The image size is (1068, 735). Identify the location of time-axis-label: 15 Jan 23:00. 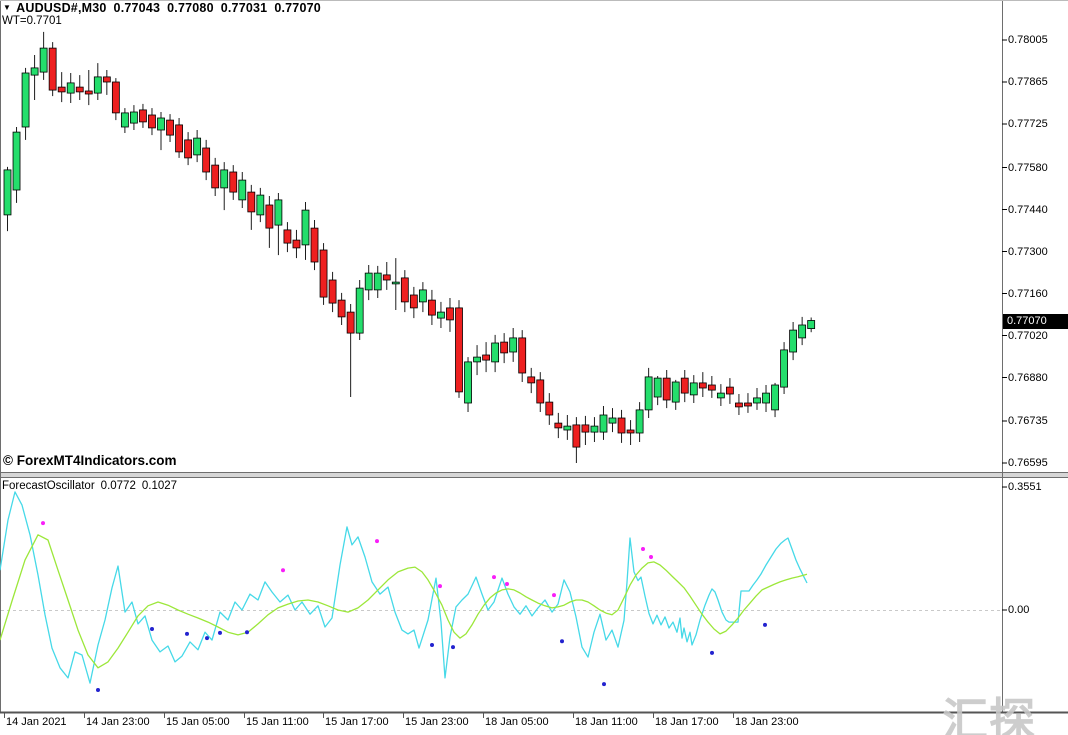
(437, 722).